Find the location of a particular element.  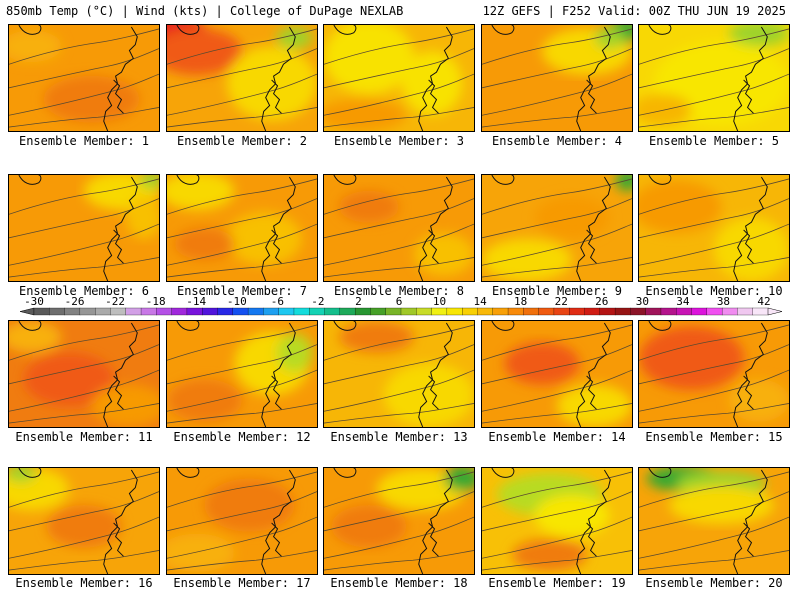

ensemble-member-label: Ensemble Member: 17 is located at coordinates (242, 583).